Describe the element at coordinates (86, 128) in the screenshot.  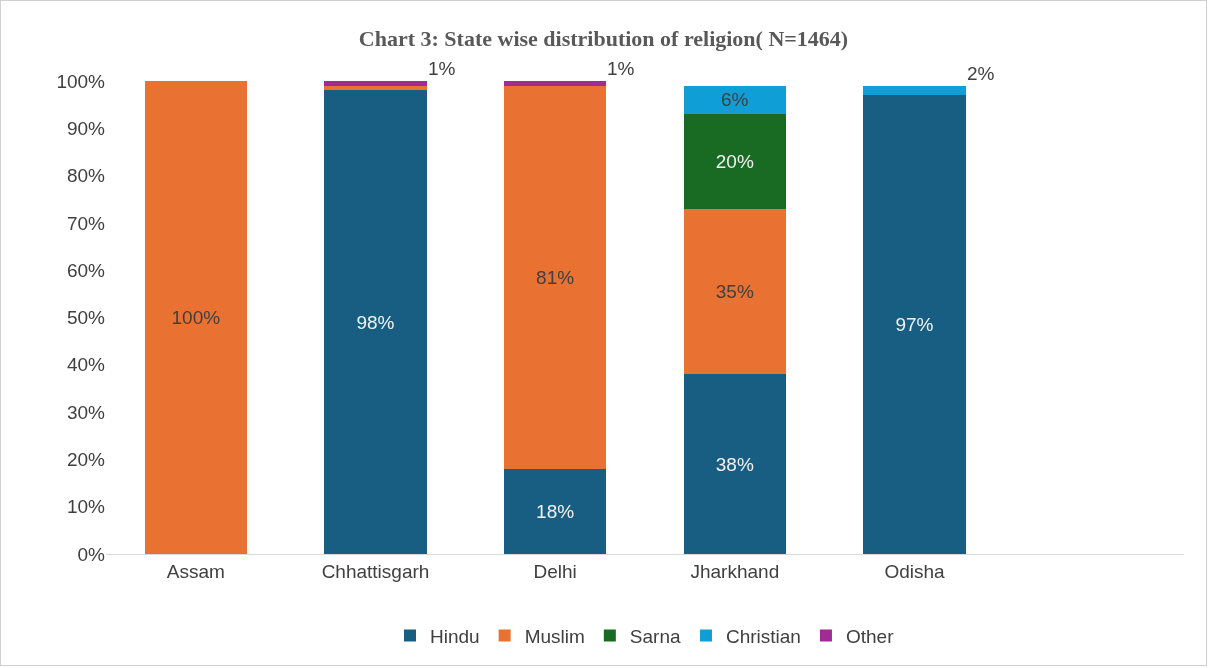
I see `y-tick-label: 90%` at that location.